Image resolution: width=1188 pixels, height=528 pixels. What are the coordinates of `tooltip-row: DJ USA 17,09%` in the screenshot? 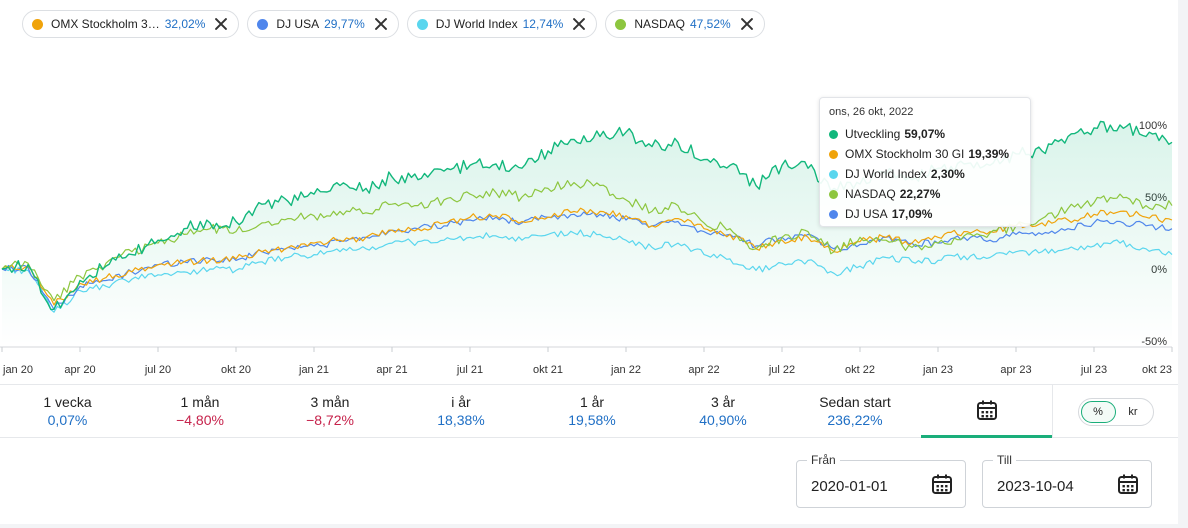 It's located at (925, 214).